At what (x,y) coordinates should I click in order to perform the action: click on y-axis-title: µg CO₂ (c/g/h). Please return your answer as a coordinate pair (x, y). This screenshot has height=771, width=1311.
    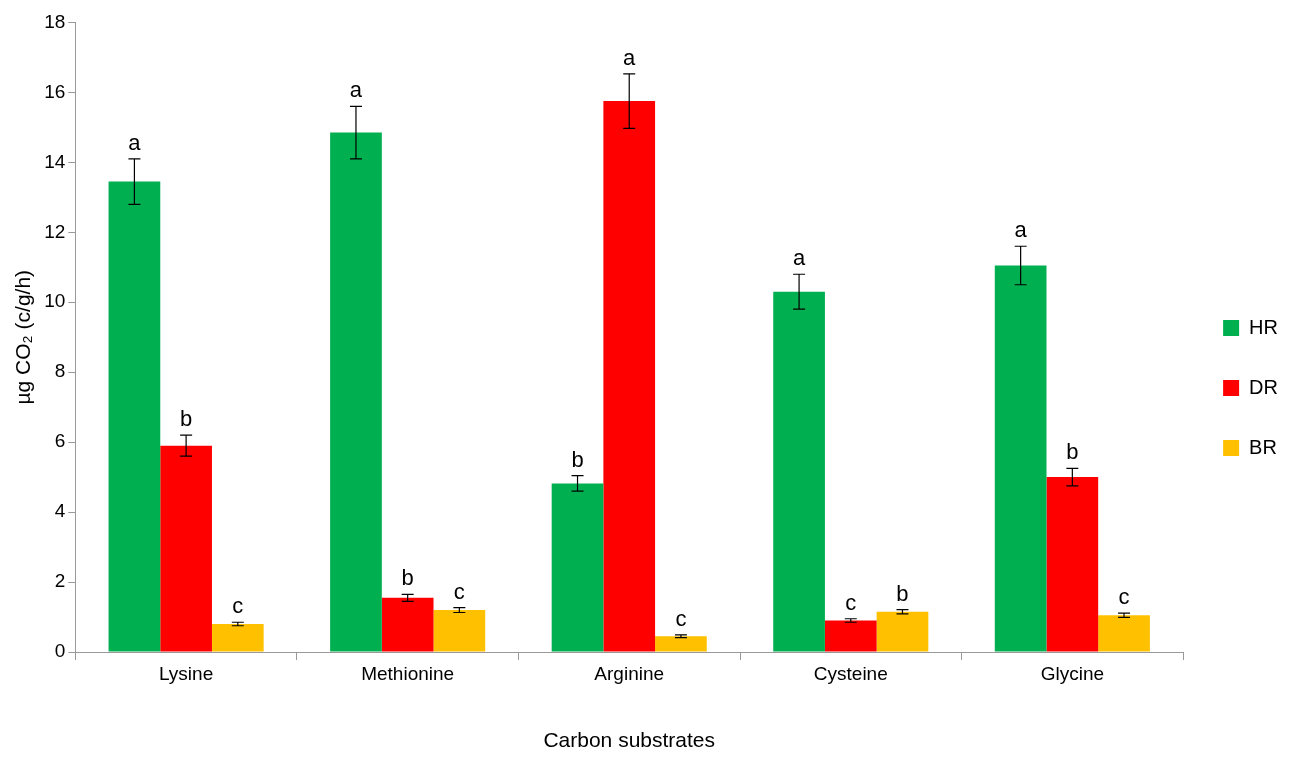
    Looking at the image, I should click on (23, 337).